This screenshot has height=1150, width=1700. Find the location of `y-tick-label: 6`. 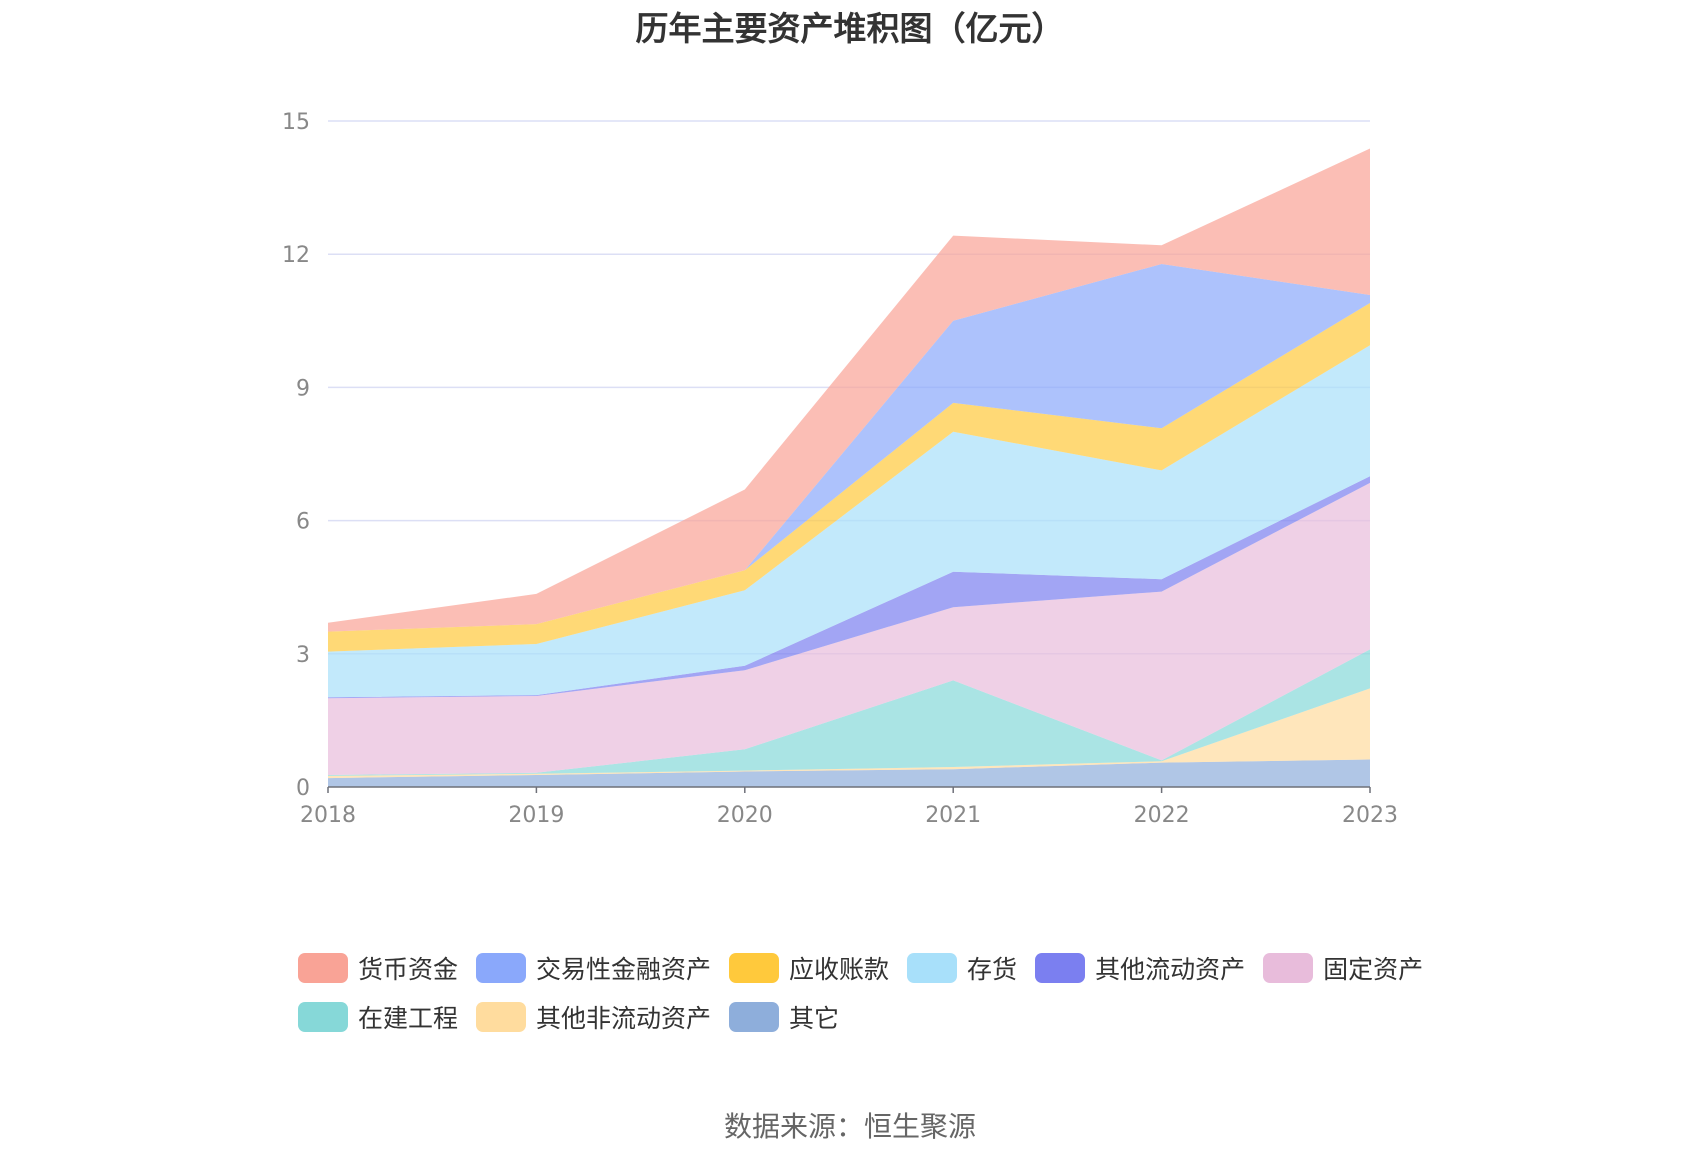

y-tick-label: 6 is located at coordinates (303, 522).